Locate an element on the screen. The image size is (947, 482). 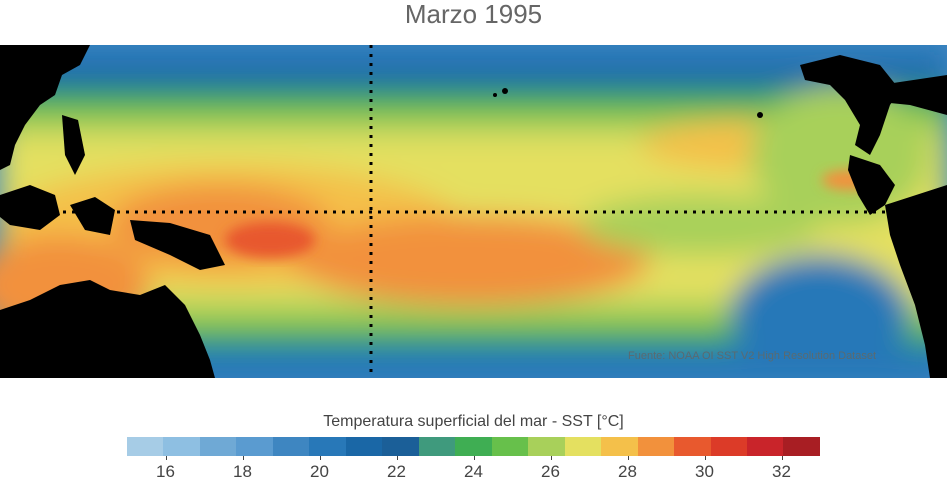
colorbar-tick-label: 24 is located at coordinates (473, 471).